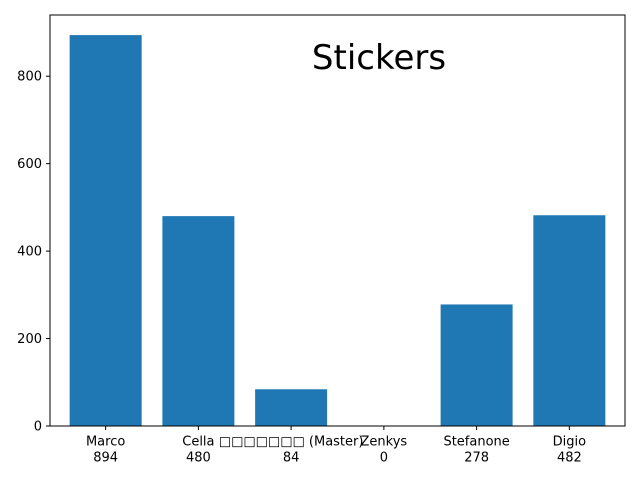 This screenshot has height=480, width=640. I want to click on y-tick-label: 400, so click(29, 252).